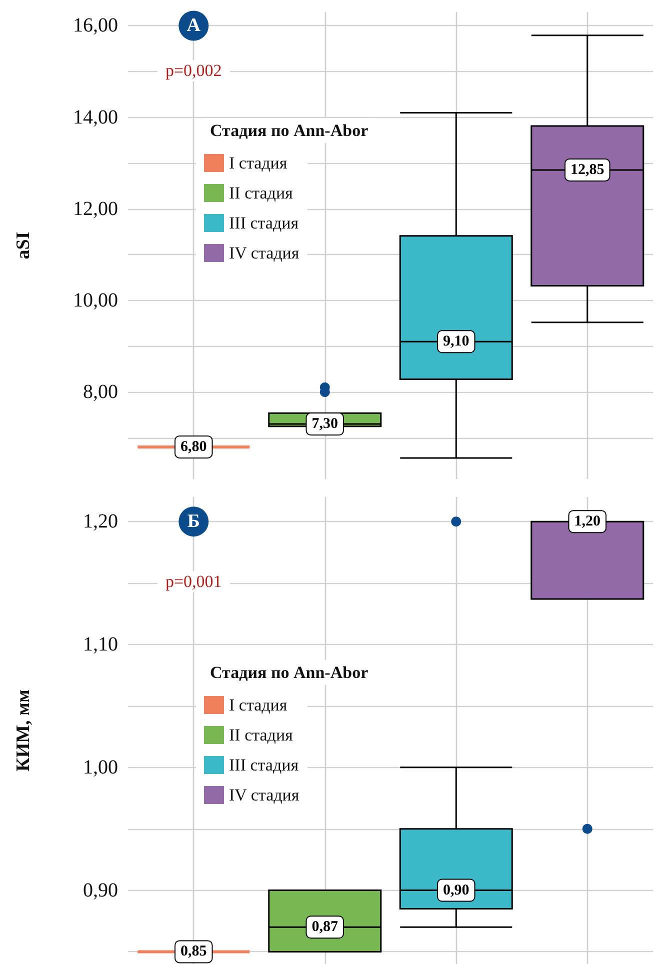 Image resolution: width=655 pixels, height=971 pixels. I want to click on text: 0,85, so click(193, 952).